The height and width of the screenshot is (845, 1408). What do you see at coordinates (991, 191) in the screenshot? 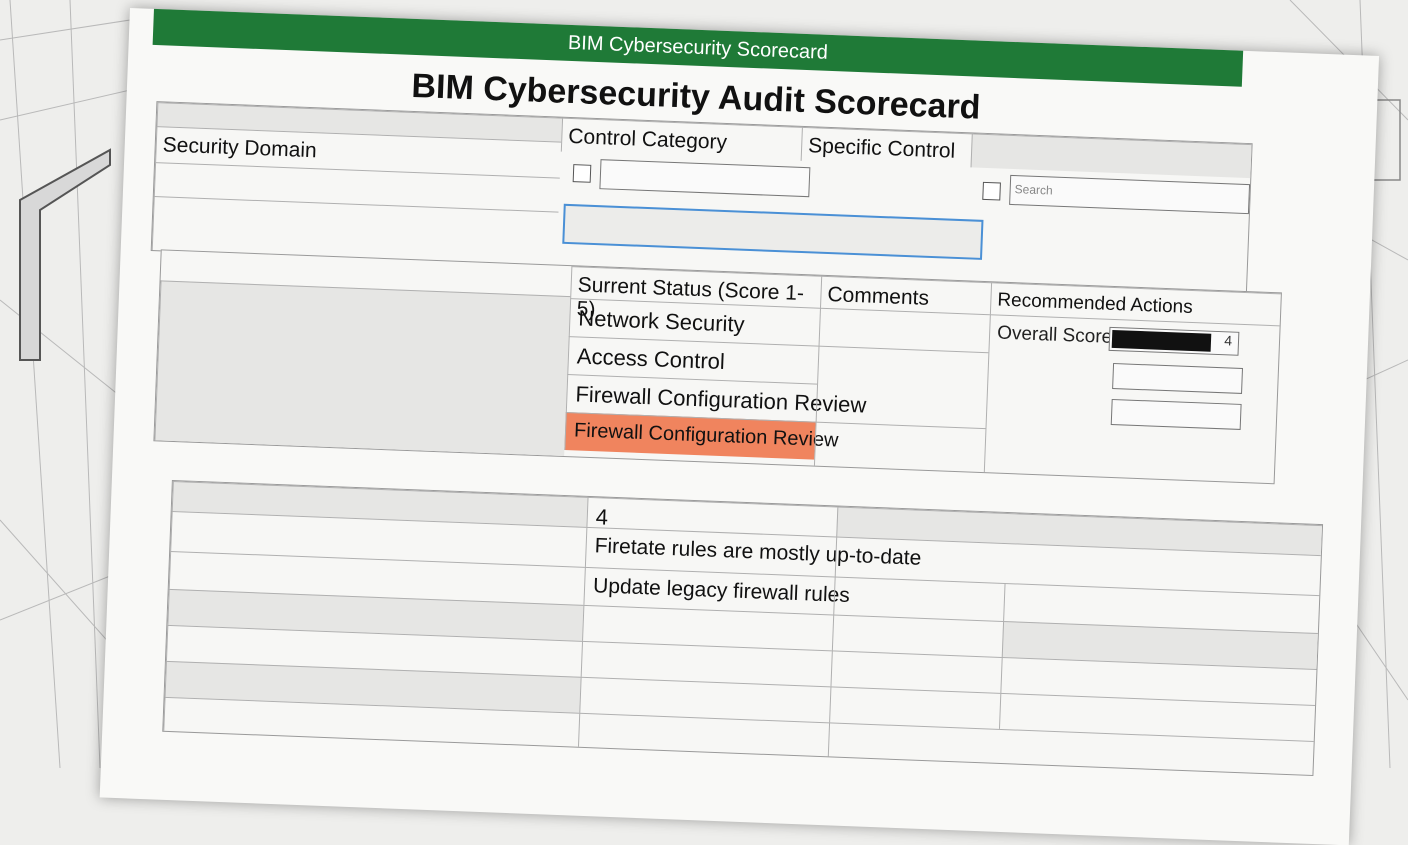
I see `search-checkbox` at bounding box center [991, 191].